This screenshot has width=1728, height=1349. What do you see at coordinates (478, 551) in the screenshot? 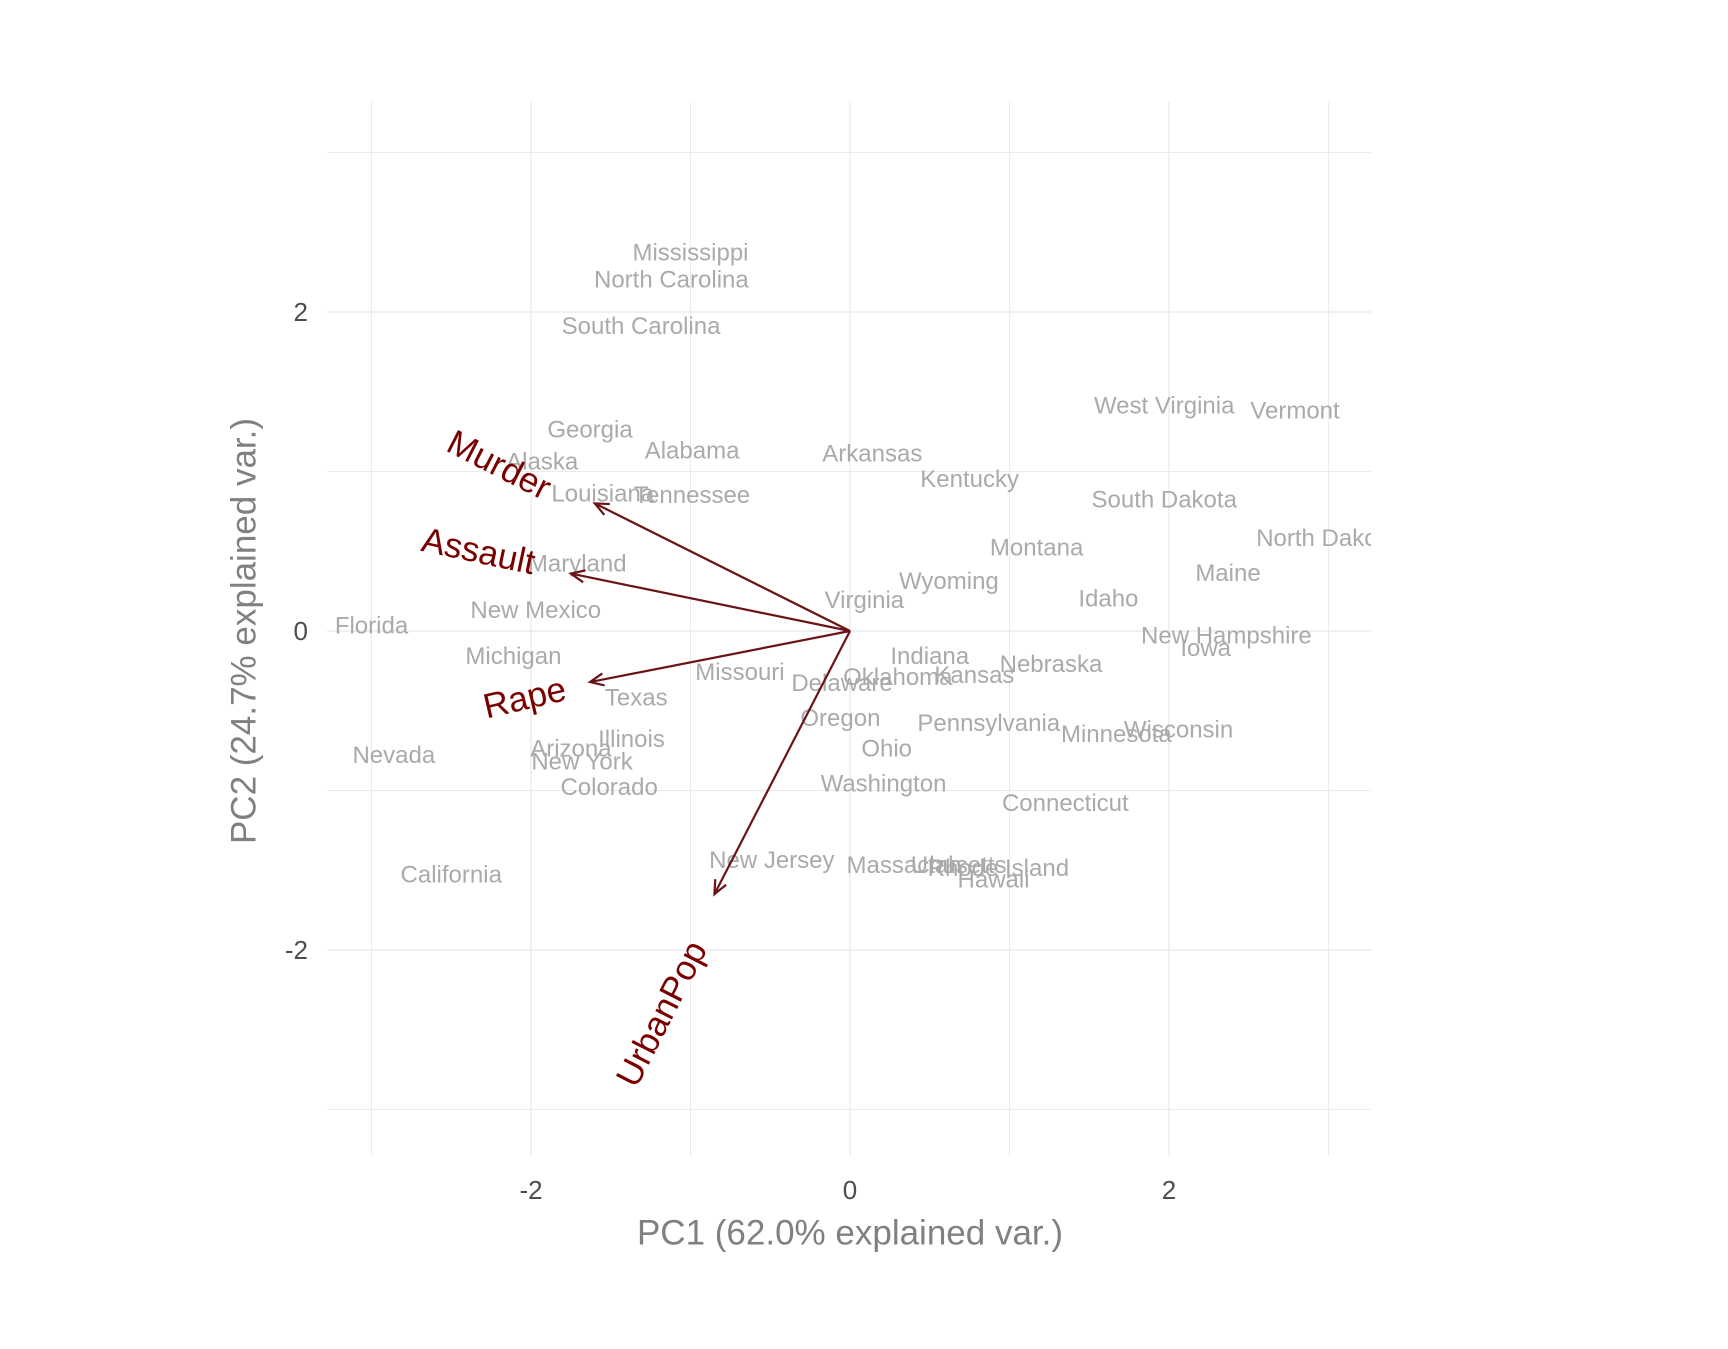
I see `loading-label: Assault` at bounding box center [478, 551].